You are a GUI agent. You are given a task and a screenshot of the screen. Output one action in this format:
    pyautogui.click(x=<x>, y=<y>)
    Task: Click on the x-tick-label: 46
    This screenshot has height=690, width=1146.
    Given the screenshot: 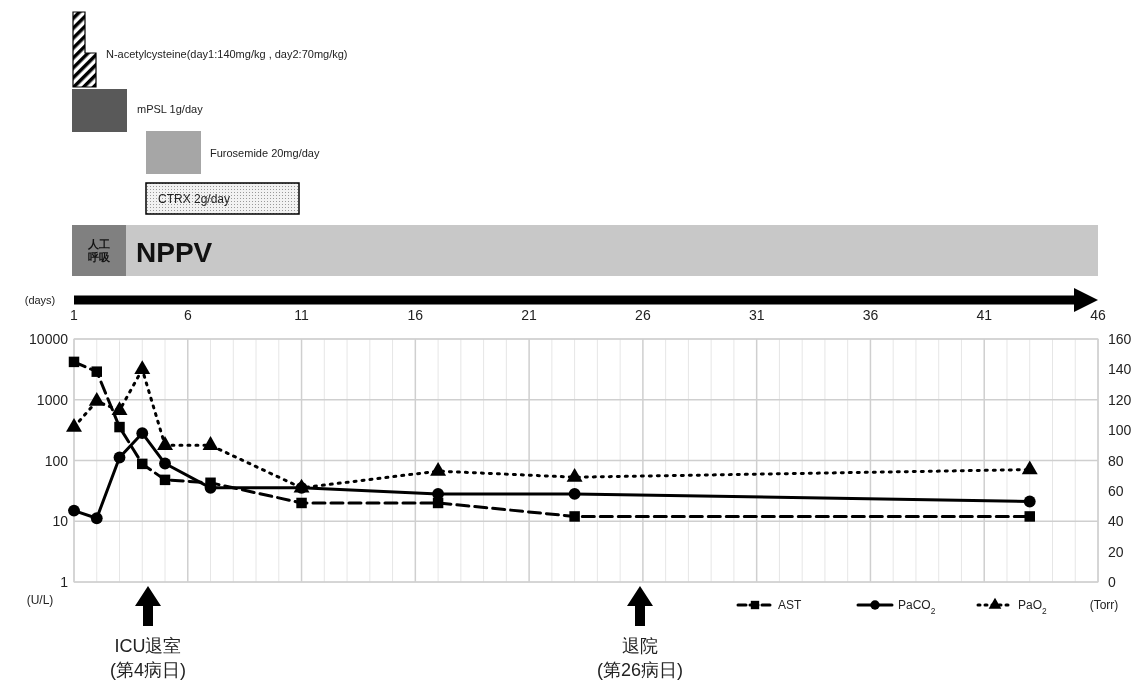 What is the action you would take?
    pyautogui.click(x=1098, y=315)
    